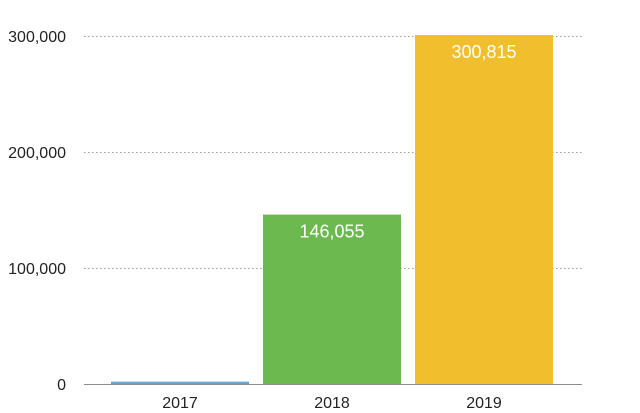 This screenshot has width=640, height=413. What do you see at coordinates (332, 403) in the screenshot?
I see `x-tick-label: 2018` at bounding box center [332, 403].